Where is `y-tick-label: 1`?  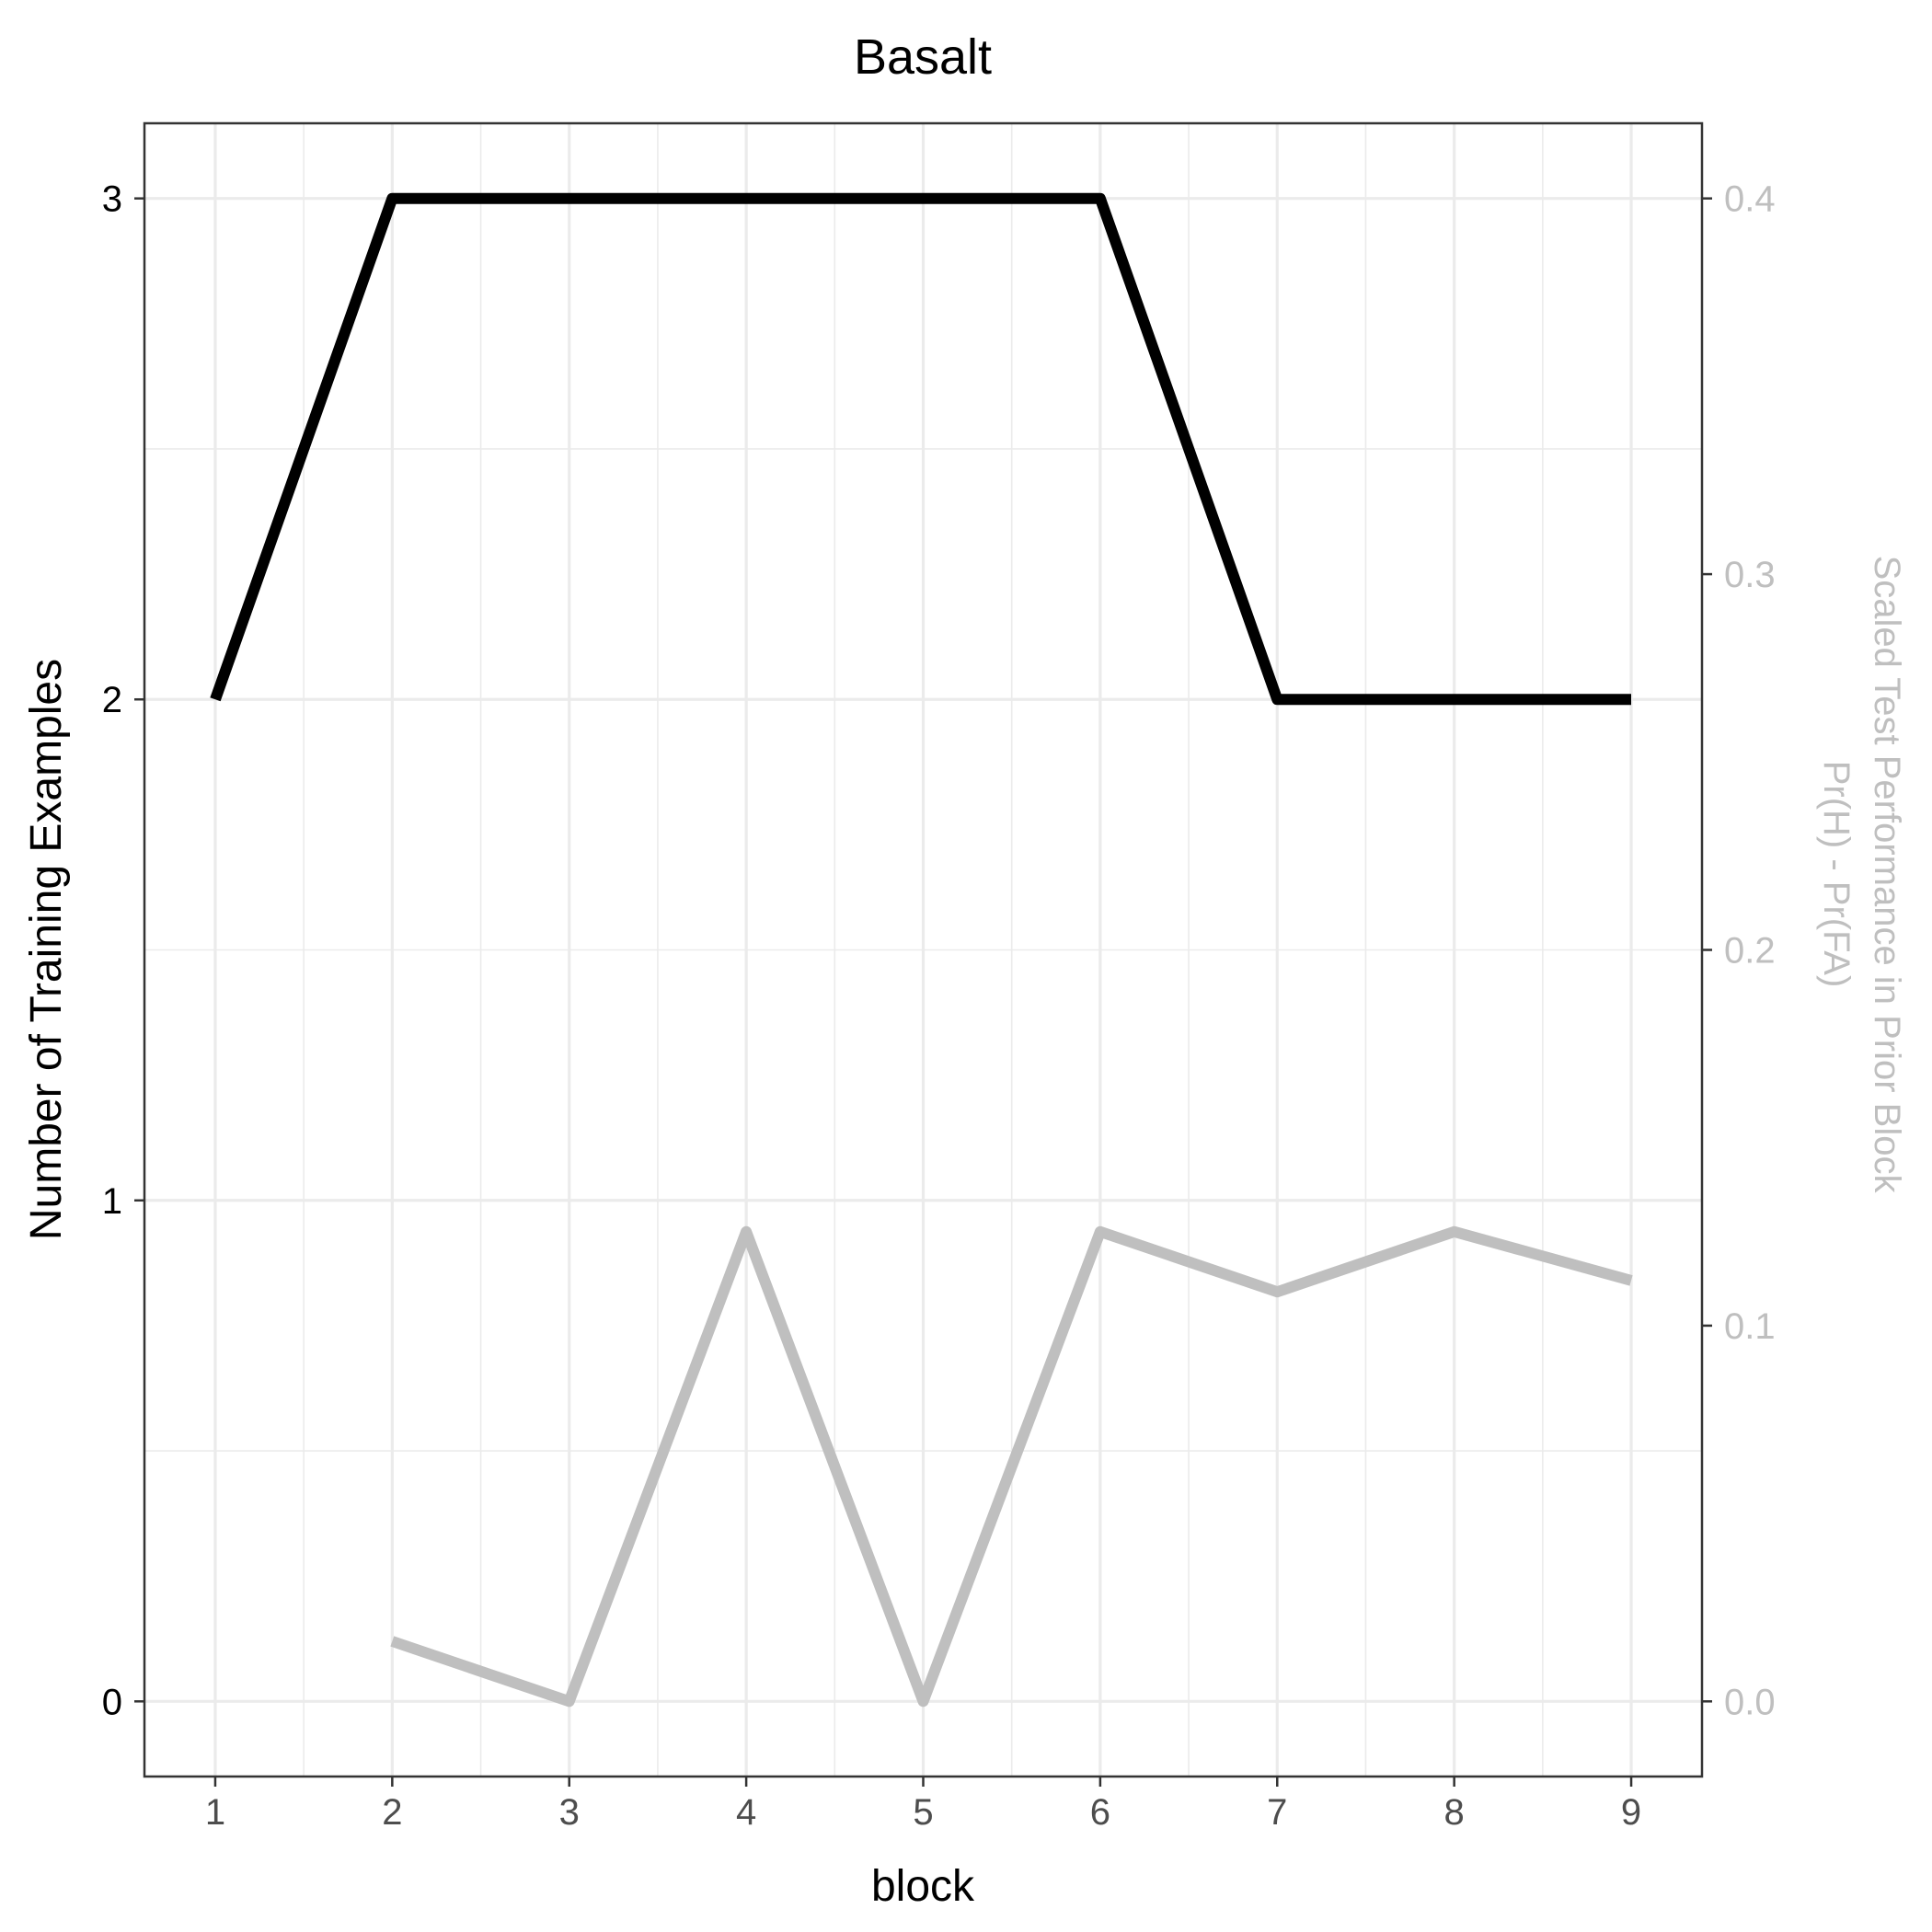 y-tick-label: 1 is located at coordinates (112, 1201).